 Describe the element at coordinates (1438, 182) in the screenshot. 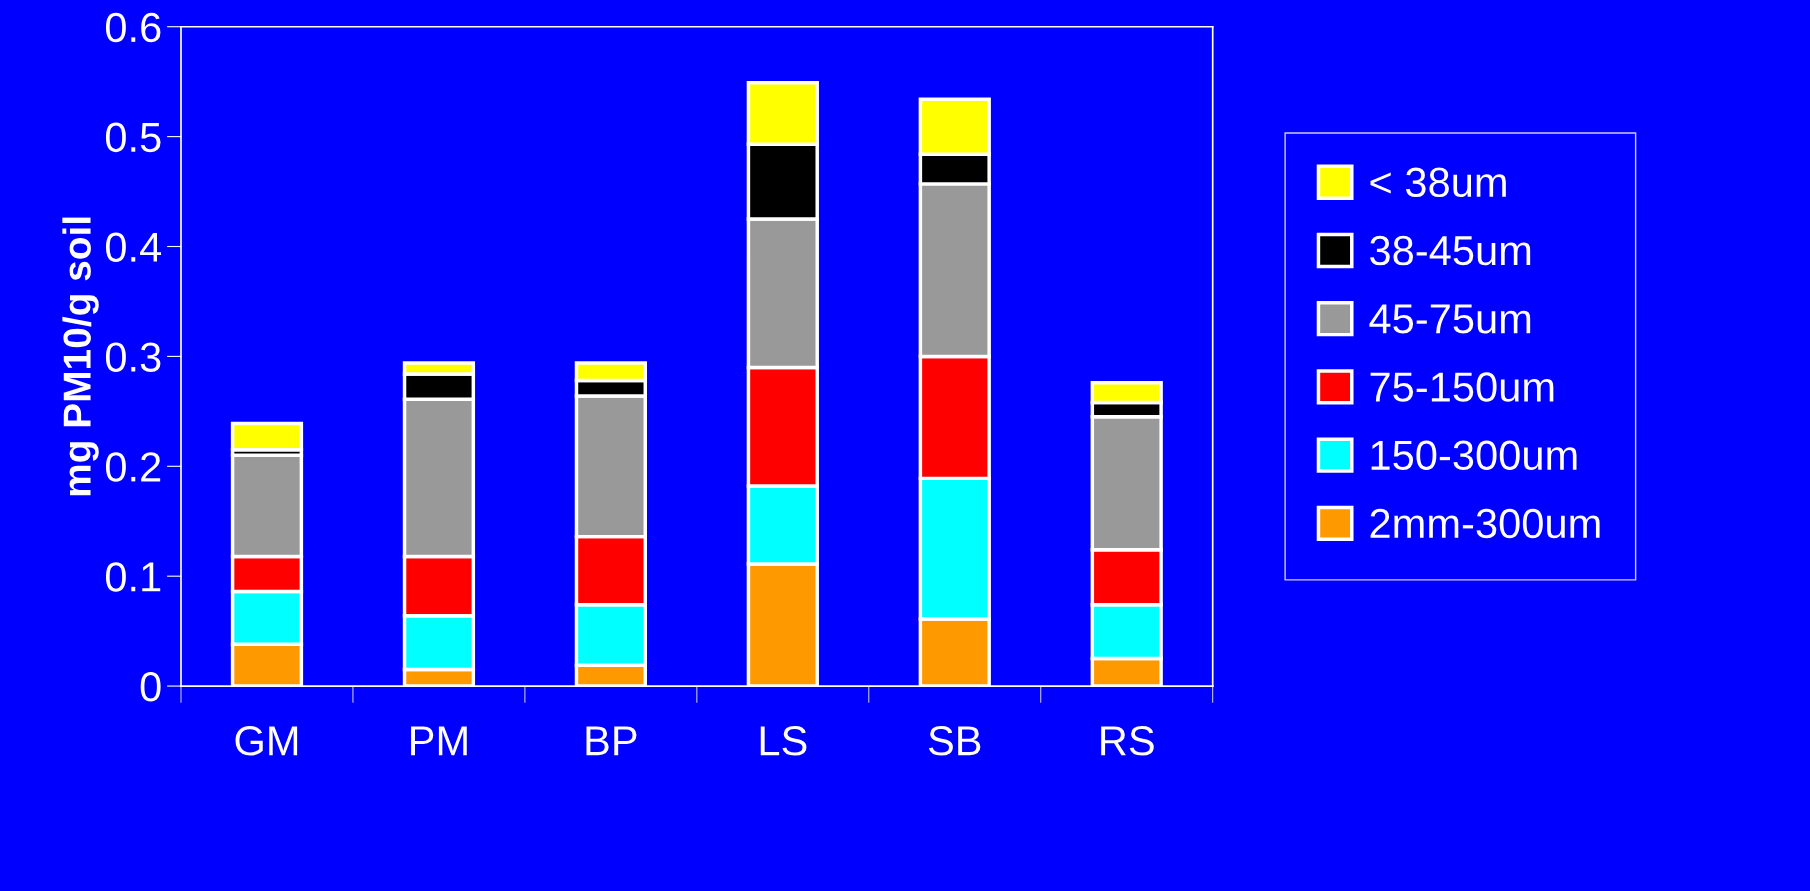

I see `legend-label: < 38um` at that location.